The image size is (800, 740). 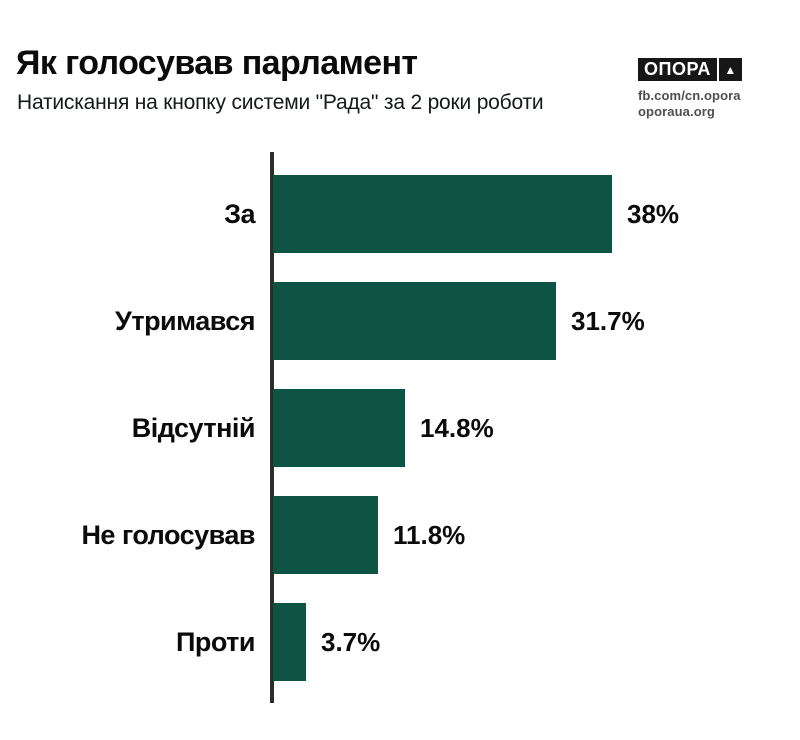 I want to click on category-label: Утримався, so click(x=185, y=320).